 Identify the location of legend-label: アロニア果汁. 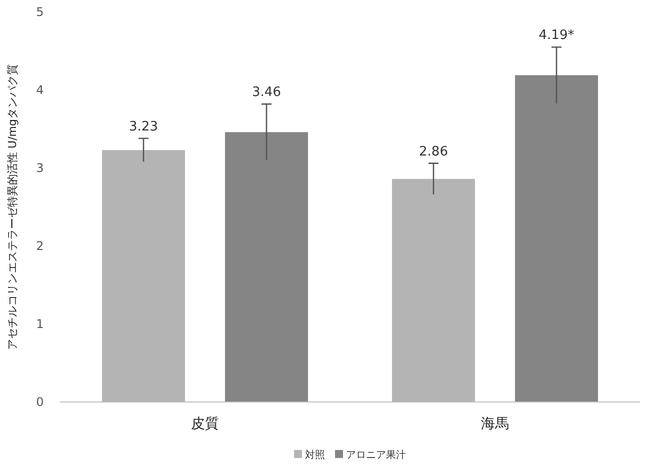
(376, 455).